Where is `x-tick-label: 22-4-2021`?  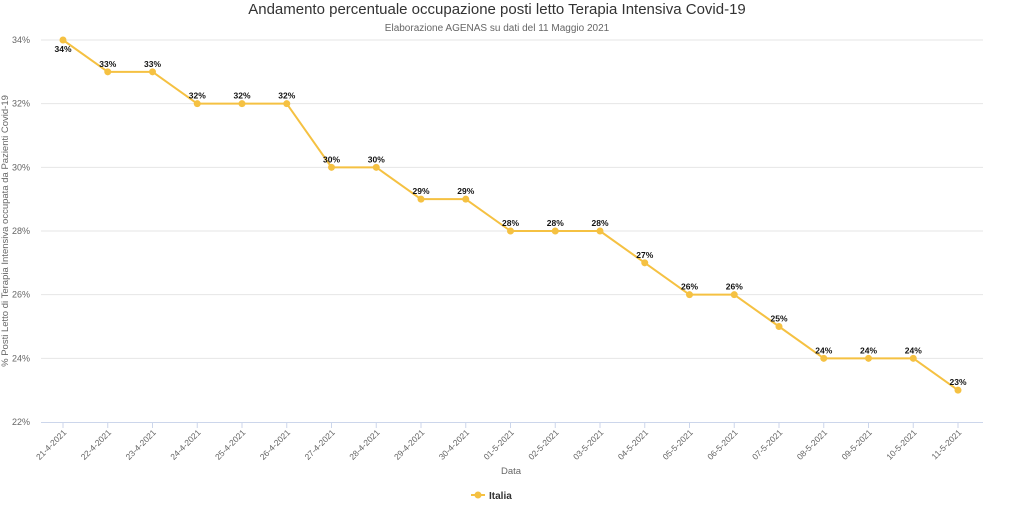
x-tick-label: 22-4-2021 is located at coordinates (96, 444).